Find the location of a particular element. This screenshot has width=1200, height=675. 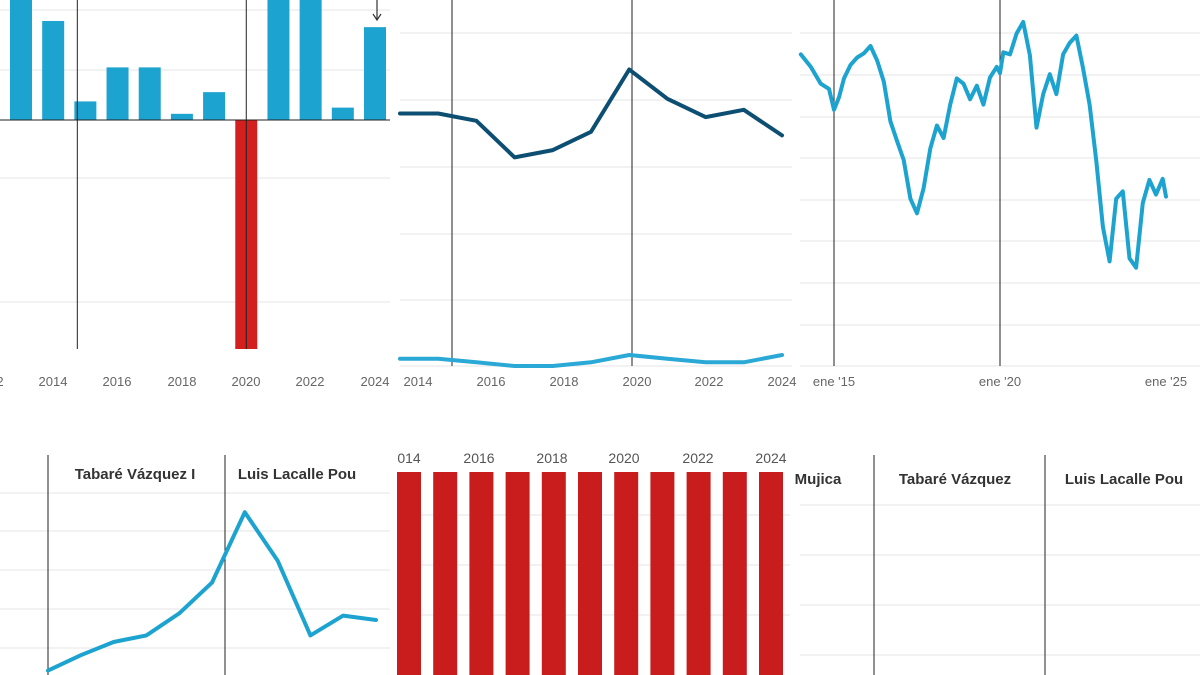

term-label: Tabaré Vázquez is located at coordinates (955, 479).